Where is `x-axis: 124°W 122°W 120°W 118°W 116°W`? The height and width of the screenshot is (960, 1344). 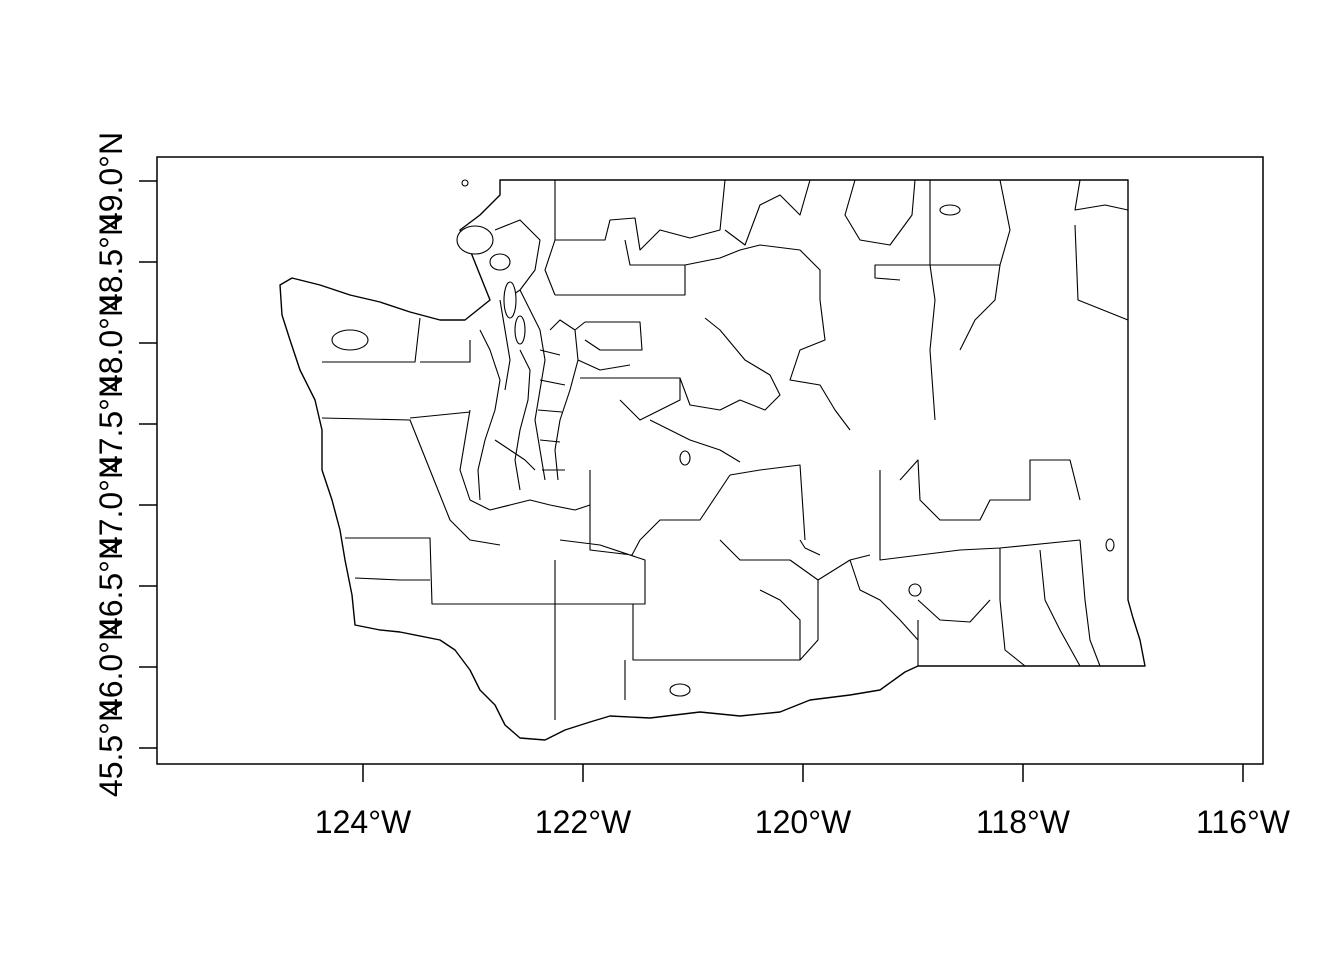
x-axis: 124°W 122°W 120°W 118°W 116°W is located at coordinates (803, 802).